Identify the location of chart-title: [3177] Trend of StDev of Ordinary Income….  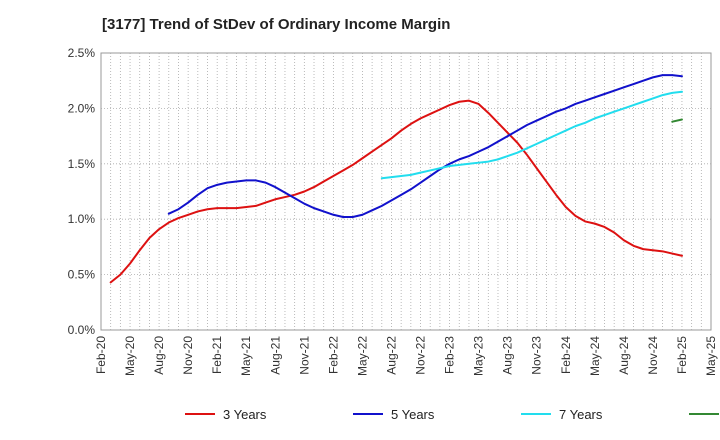
(276, 24).